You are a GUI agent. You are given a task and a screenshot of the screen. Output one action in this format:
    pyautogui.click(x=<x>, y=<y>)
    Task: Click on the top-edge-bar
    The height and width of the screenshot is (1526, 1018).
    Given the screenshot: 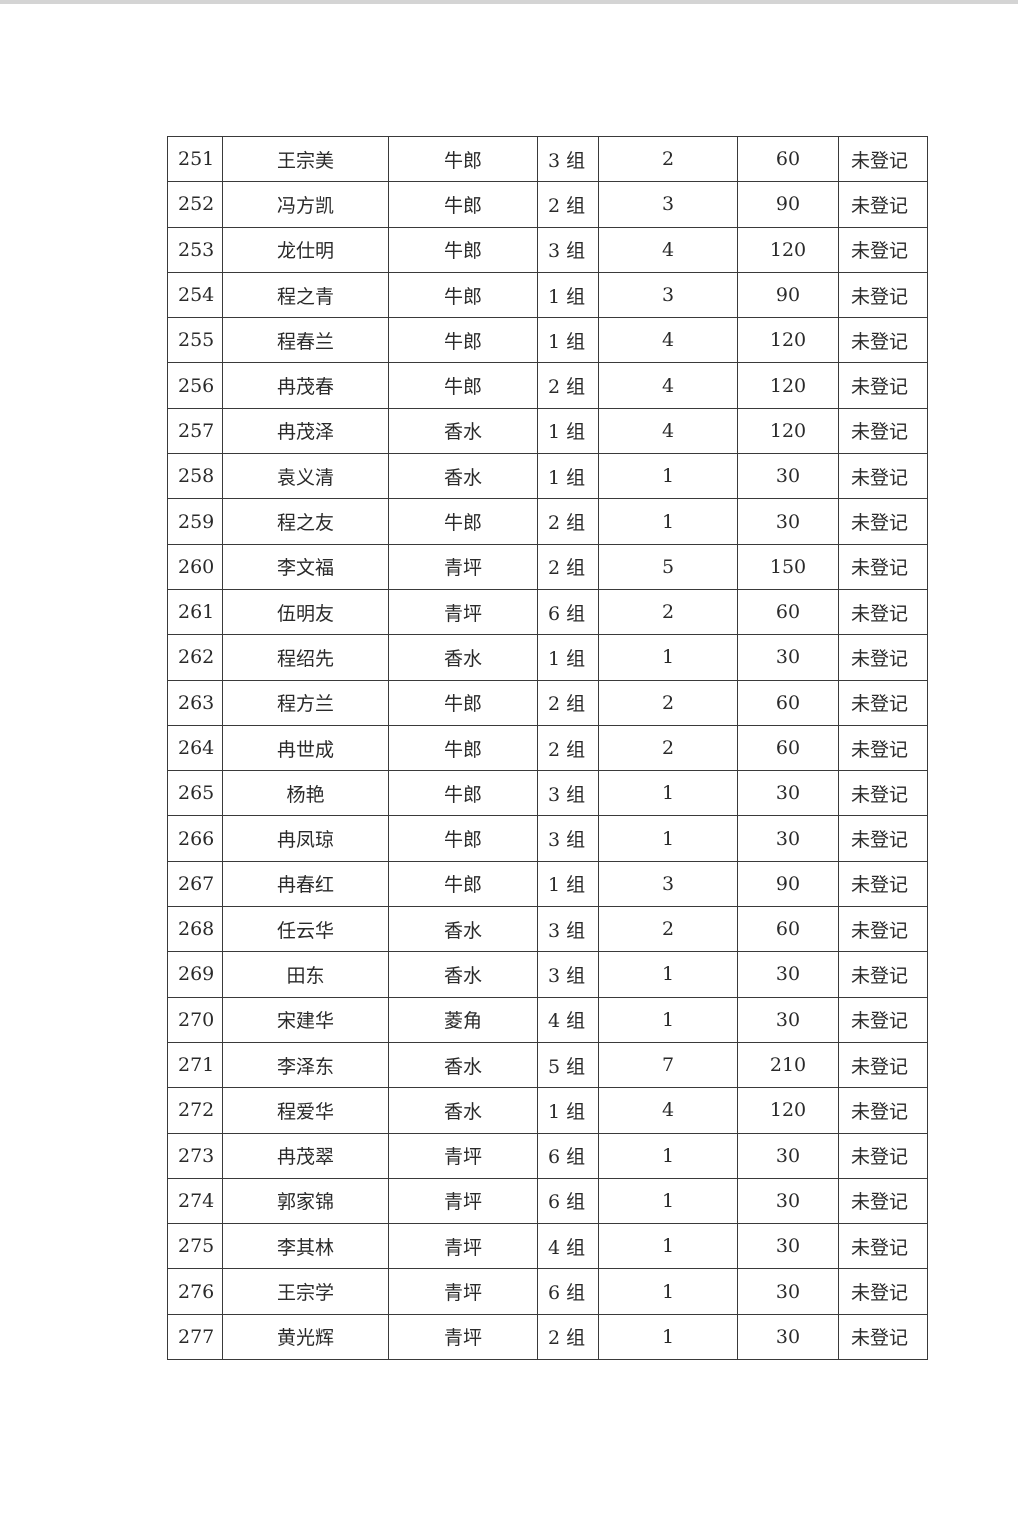 What is the action you would take?
    pyautogui.click(x=509, y=2)
    